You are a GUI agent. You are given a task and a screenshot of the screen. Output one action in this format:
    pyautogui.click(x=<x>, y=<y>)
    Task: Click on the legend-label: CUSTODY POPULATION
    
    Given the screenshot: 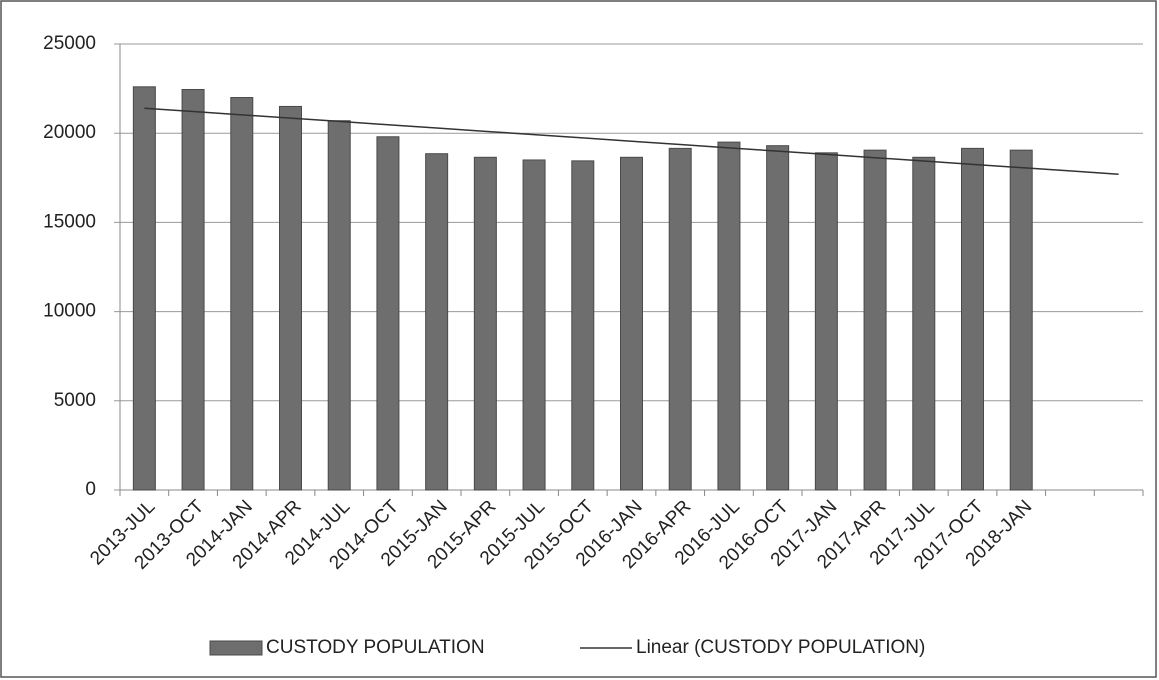 What is the action you would take?
    pyautogui.click(x=375, y=647)
    